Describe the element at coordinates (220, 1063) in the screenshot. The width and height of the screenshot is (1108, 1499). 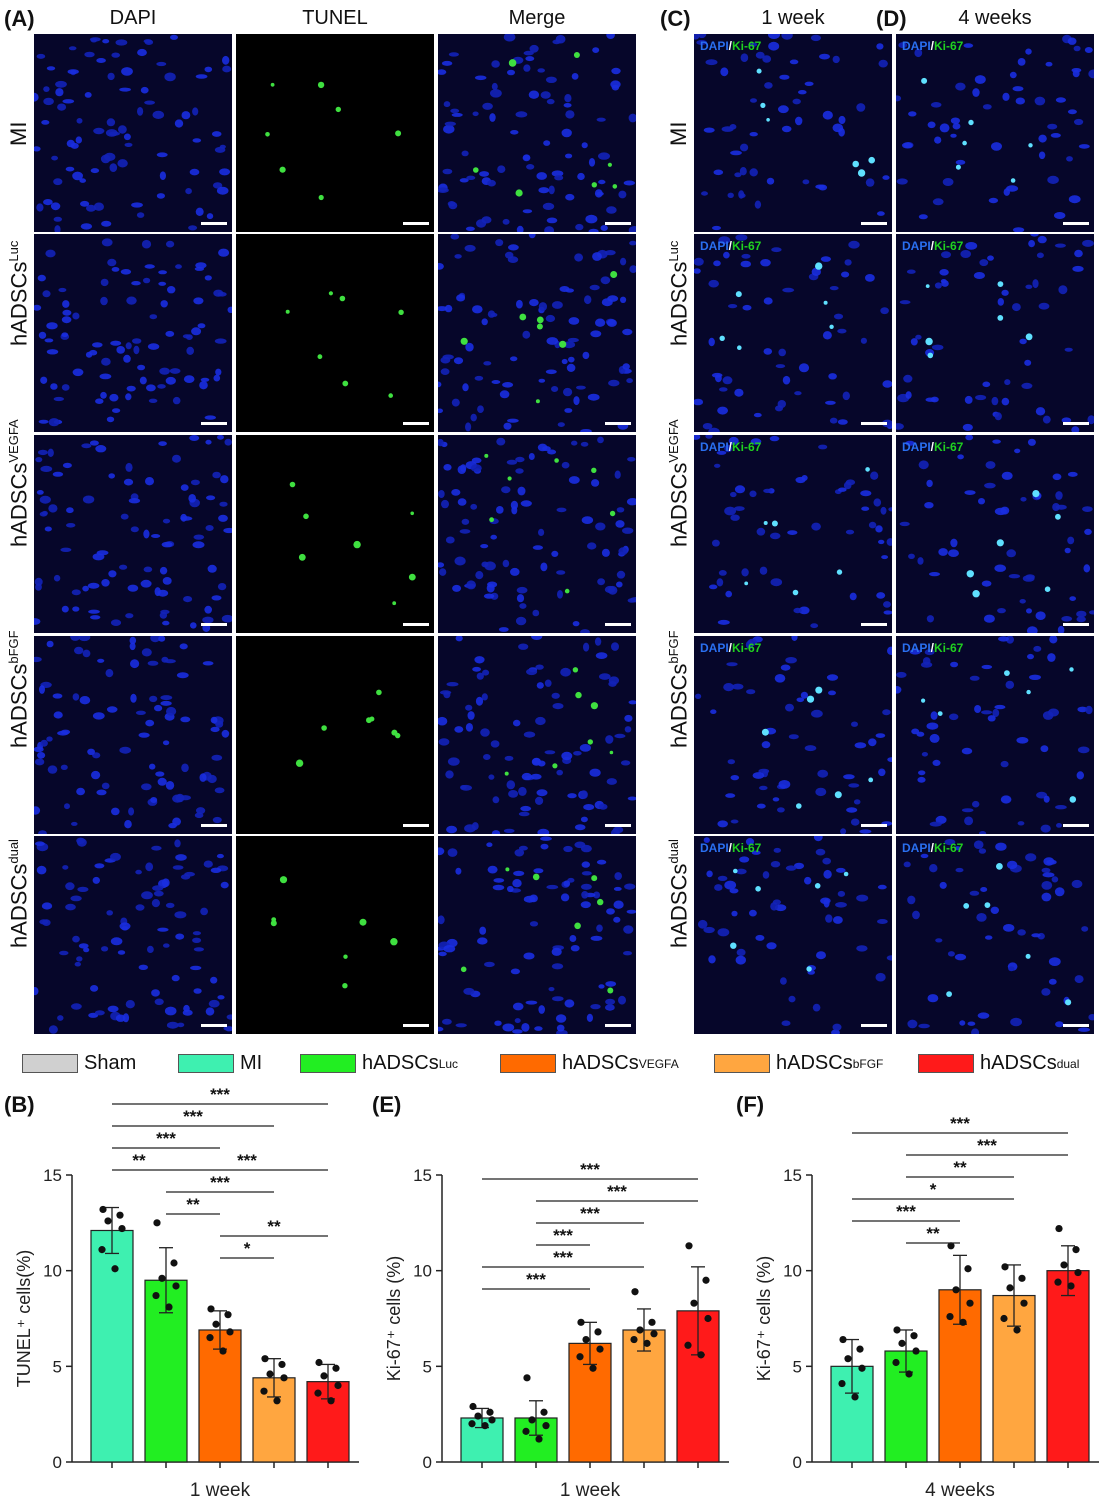
I see `legend-item: MI` at that location.